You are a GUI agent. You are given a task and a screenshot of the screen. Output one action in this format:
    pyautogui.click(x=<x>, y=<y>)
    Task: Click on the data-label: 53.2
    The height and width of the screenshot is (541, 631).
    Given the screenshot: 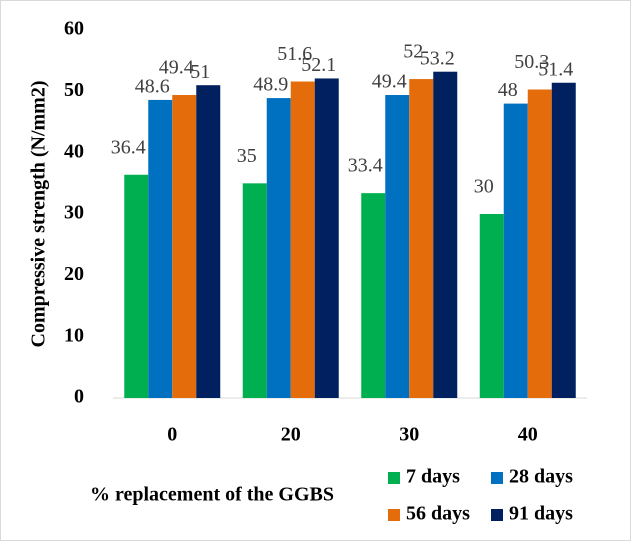 What is the action you would take?
    pyautogui.click(x=437, y=58)
    